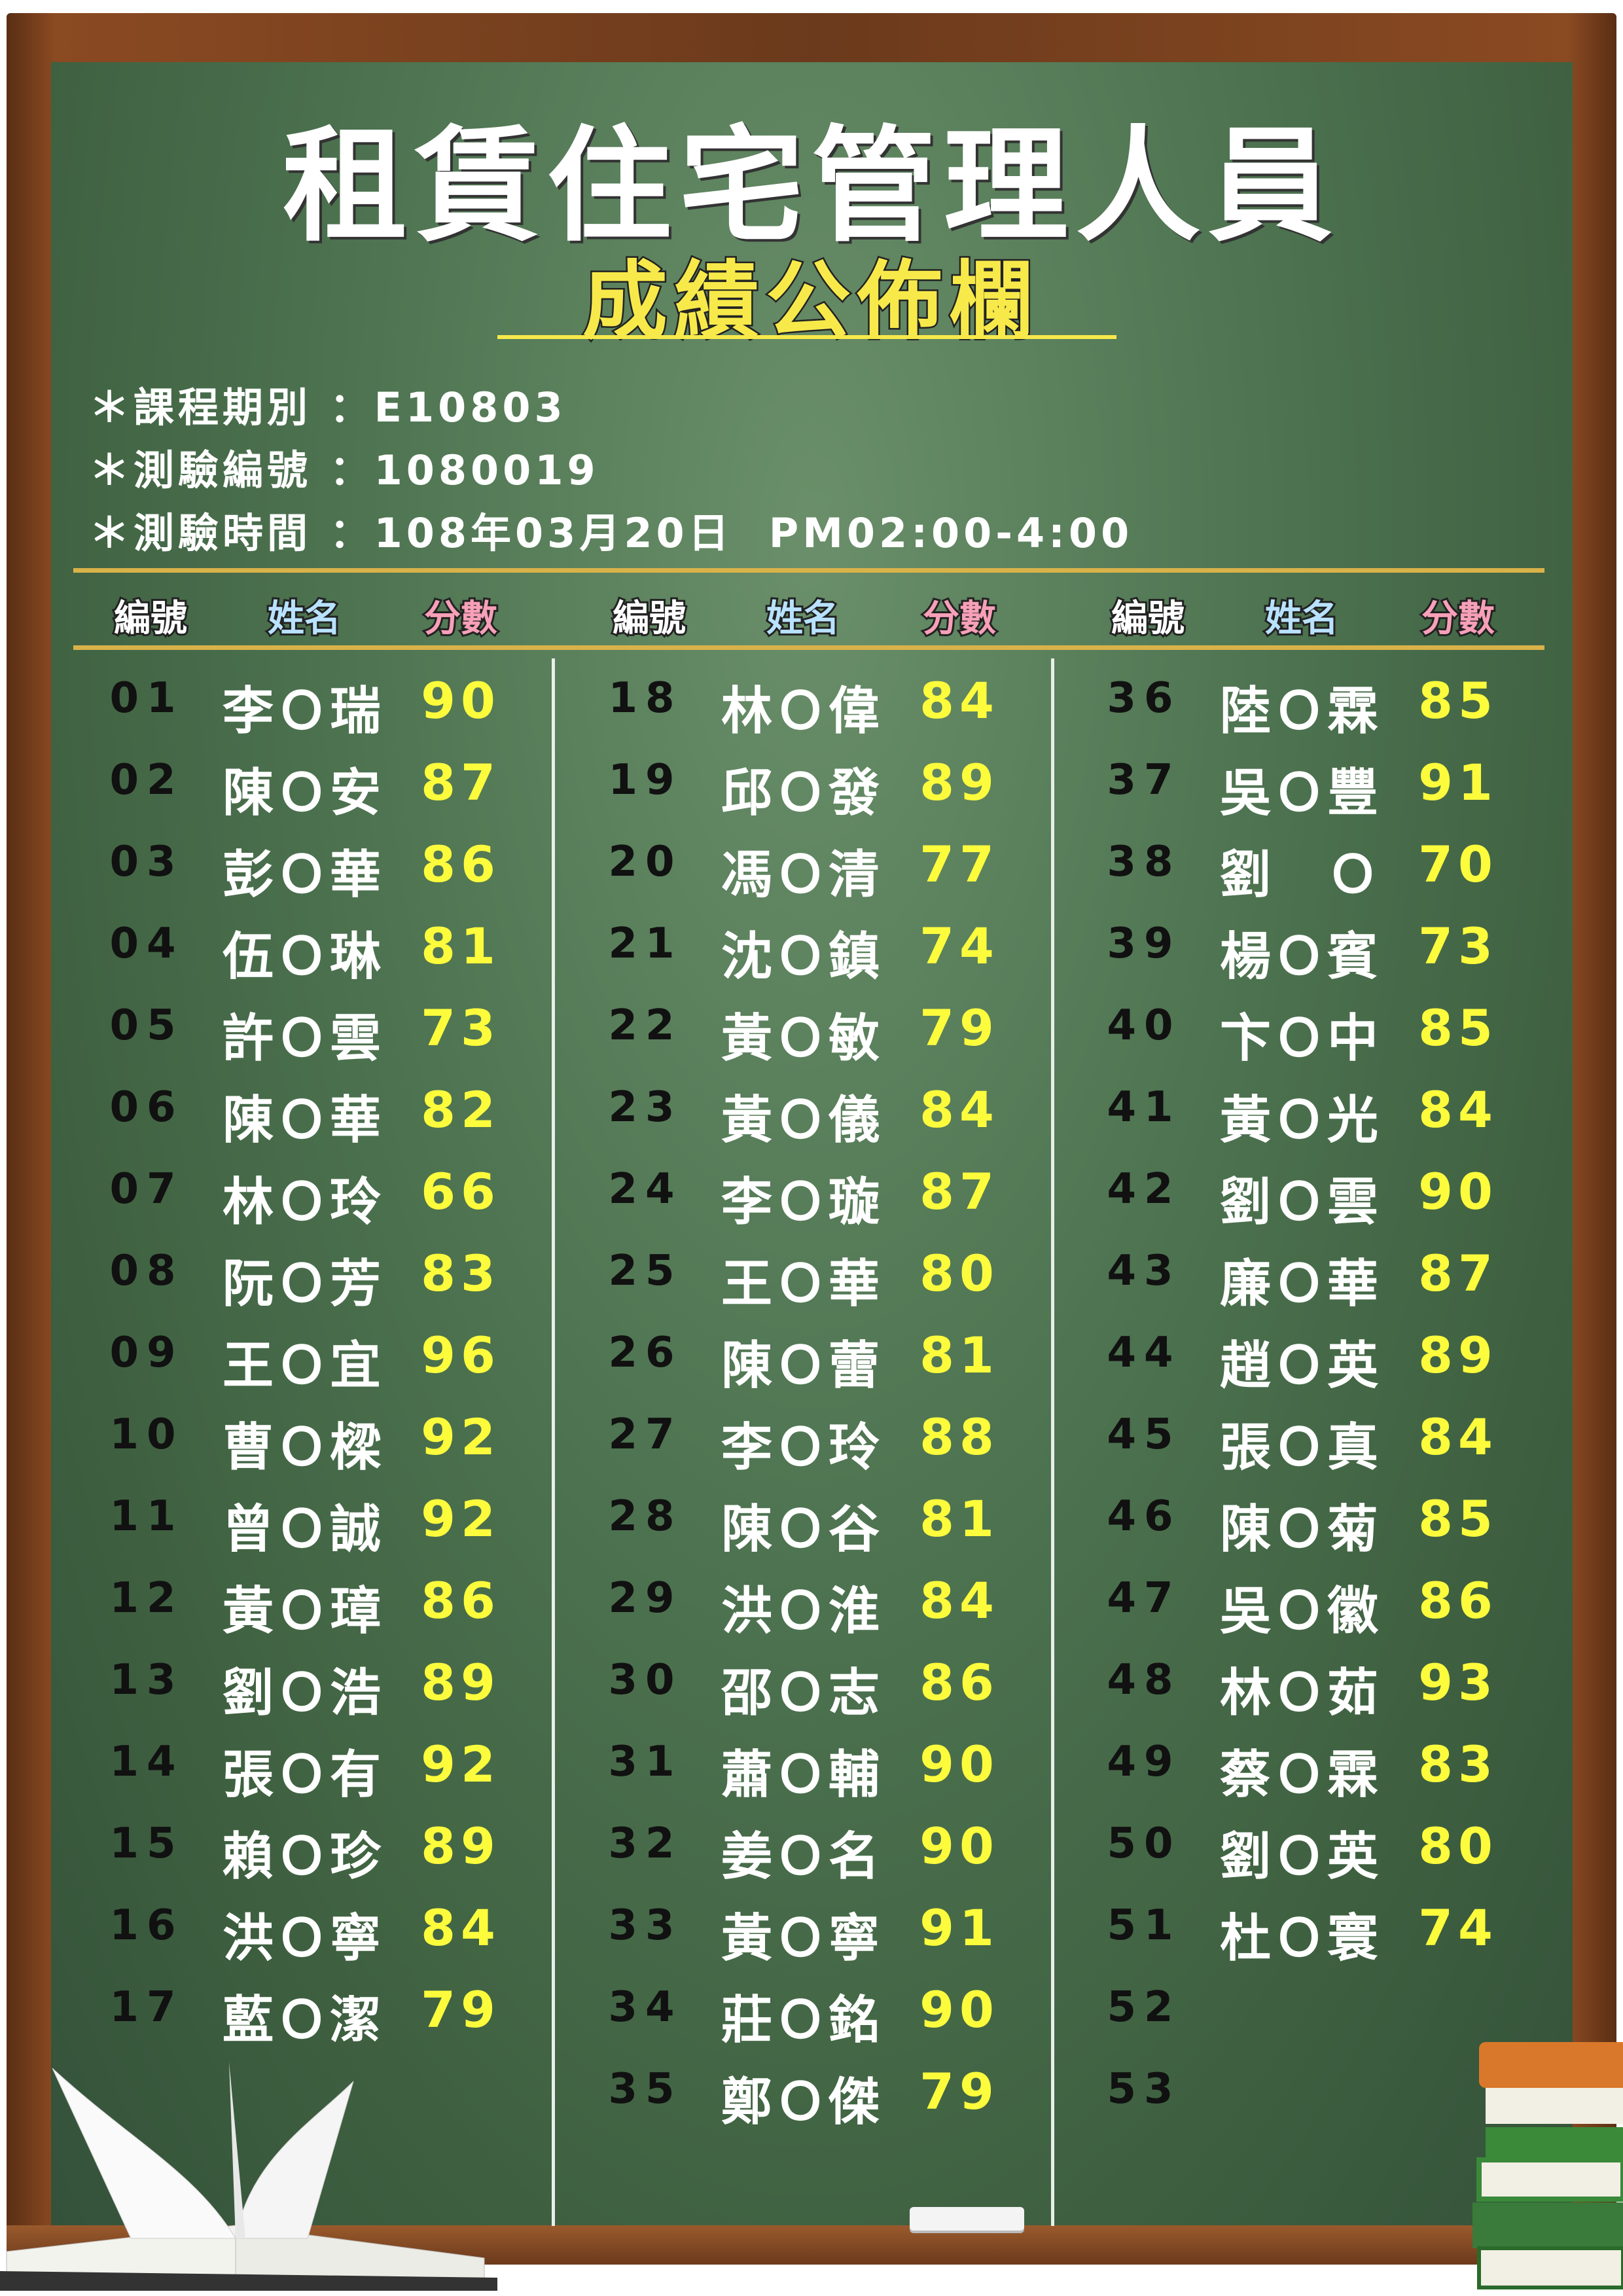  What do you see at coordinates (1458, 619) in the screenshot?
I see `header-label: 分數` at bounding box center [1458, 619].